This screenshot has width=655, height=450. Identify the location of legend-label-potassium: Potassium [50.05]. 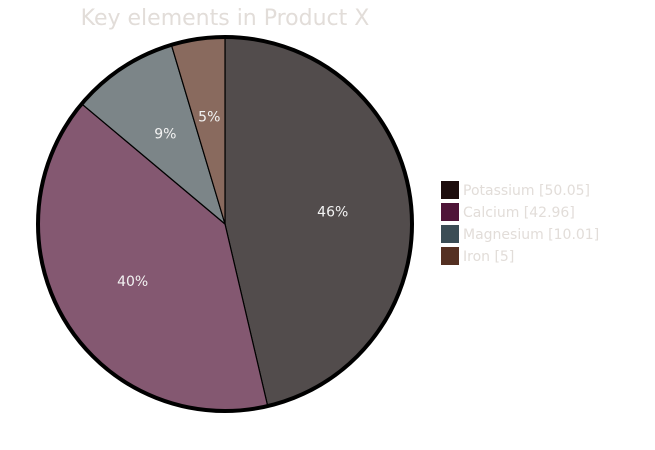
(526, 191).